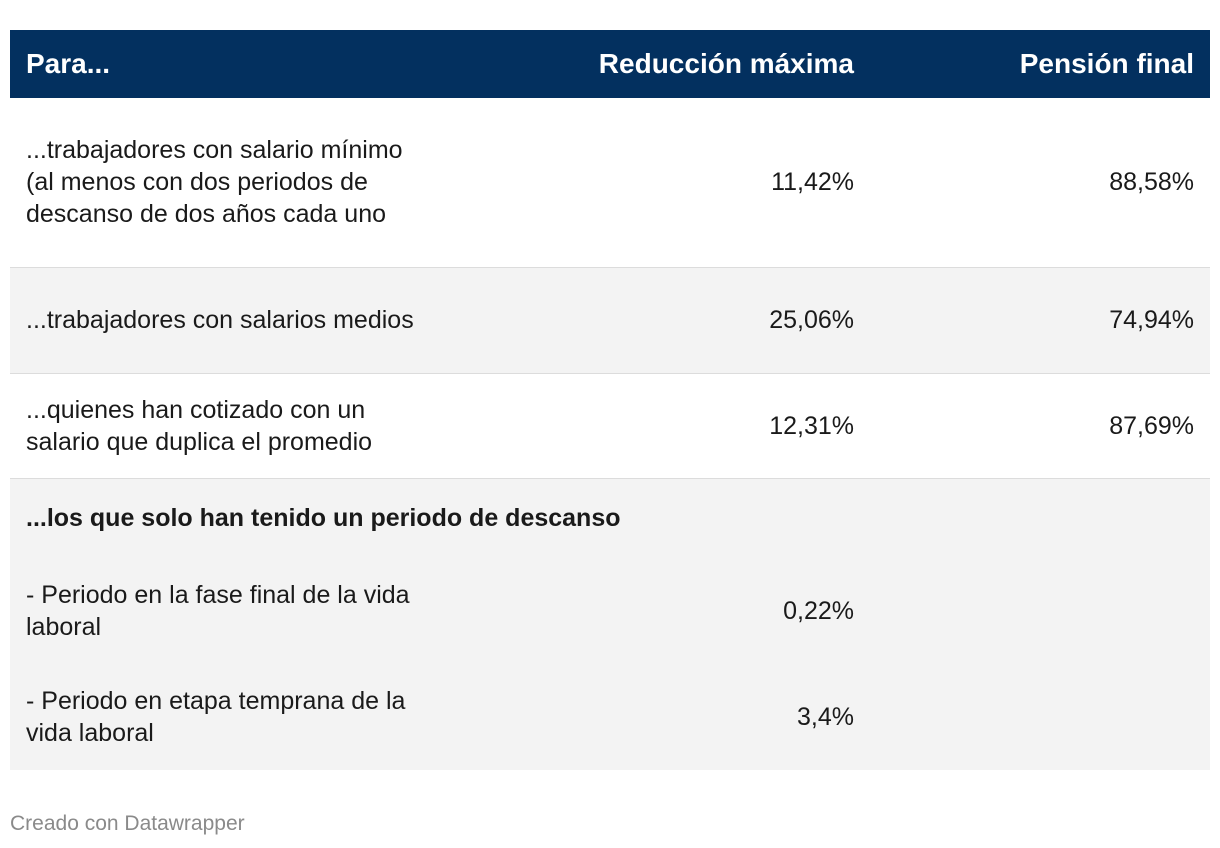 The height and width of the screenshot is (848, 1220). What do you see at coordinates (1106, 63) in the screenshot?
I see `column-header-pension: Pensión final` at bounding box center [1106, 63].